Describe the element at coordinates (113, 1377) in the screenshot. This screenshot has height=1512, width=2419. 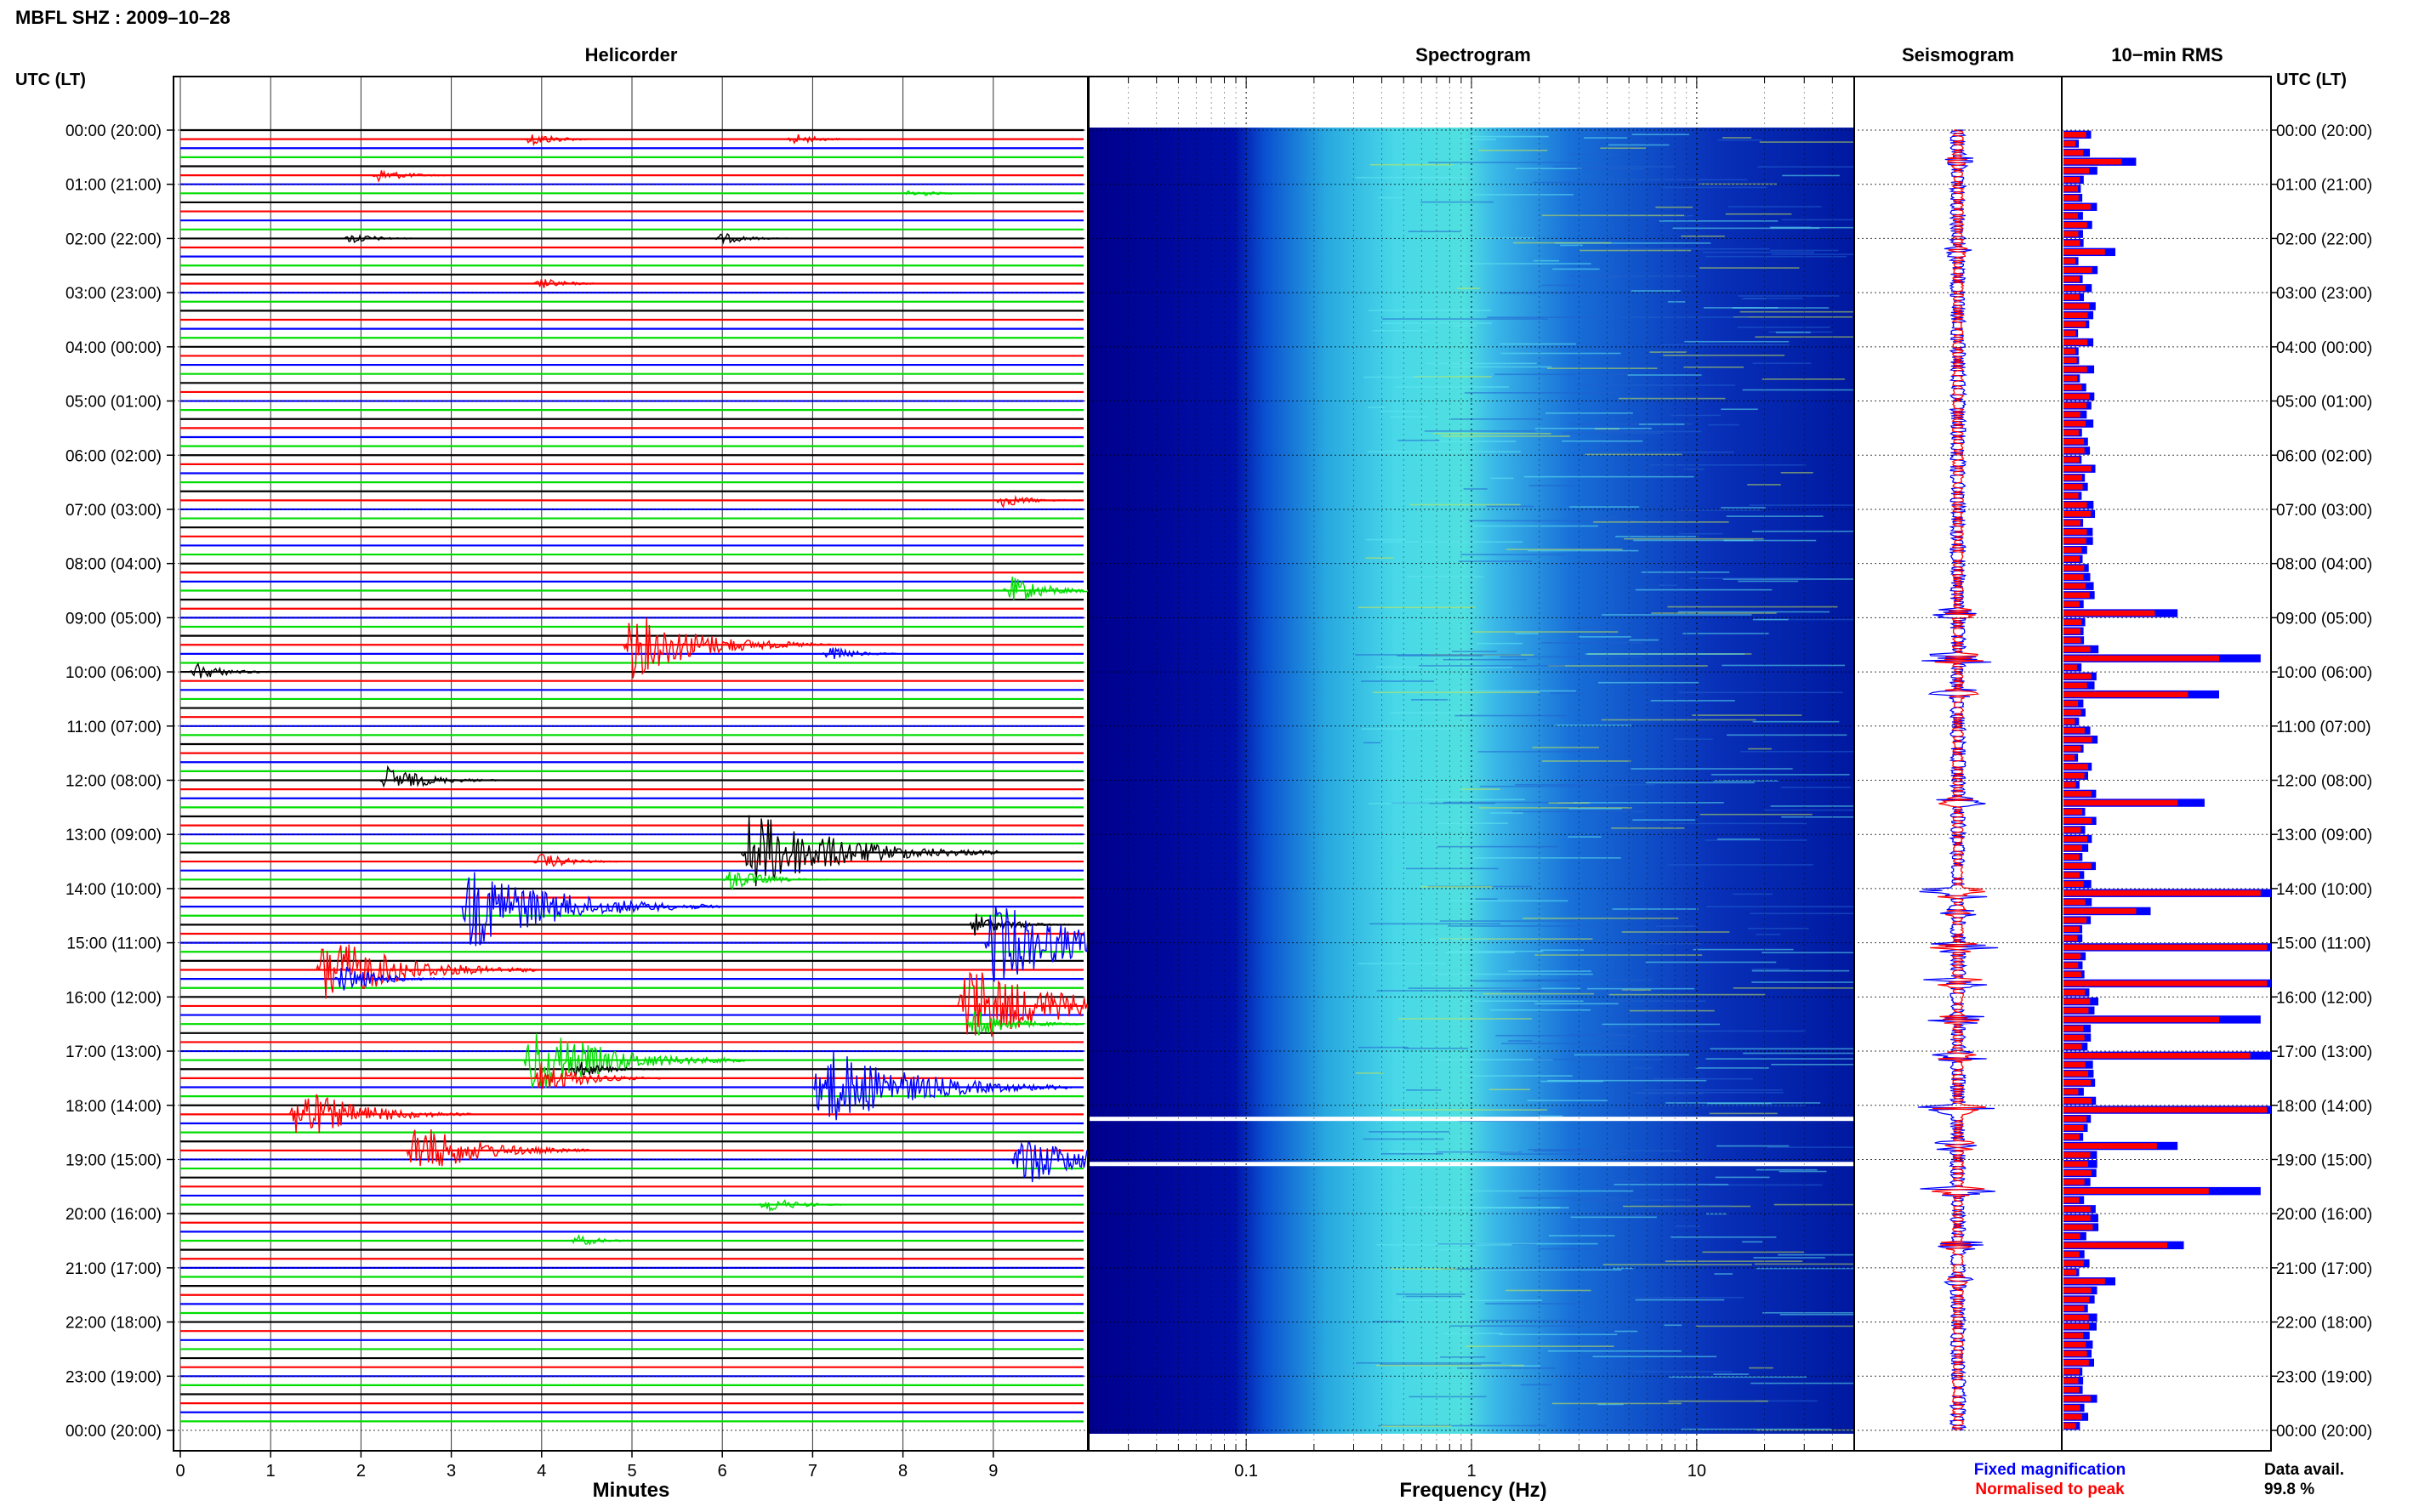
I see `y-tick-label-left: 23:00 (19:00)` at that location.